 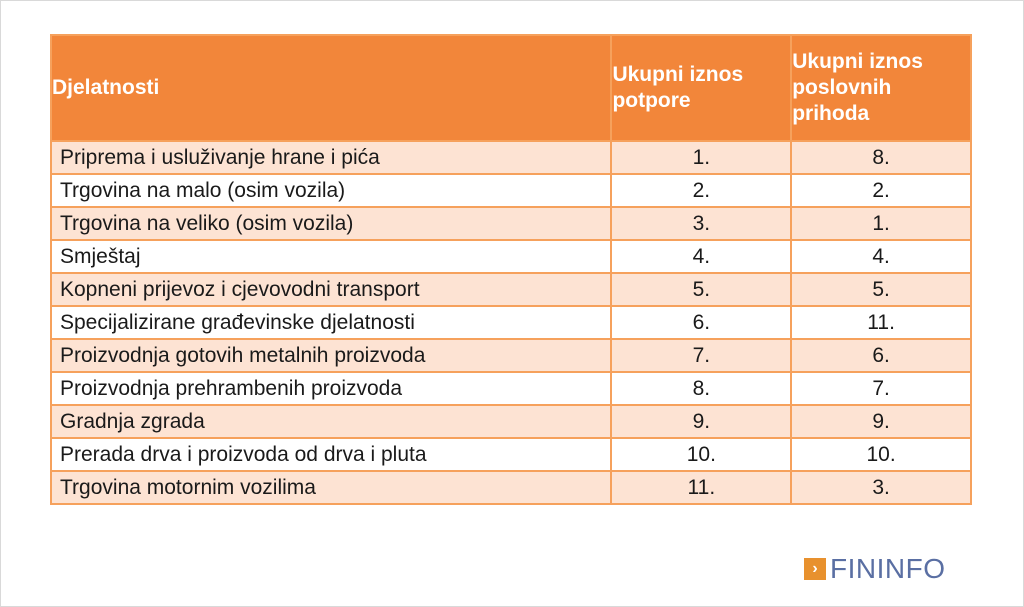 What do you see at coordinates (881, 157) in the screenshot?
I see `cell-revenue: 8.` at bounding box center [881, 157].